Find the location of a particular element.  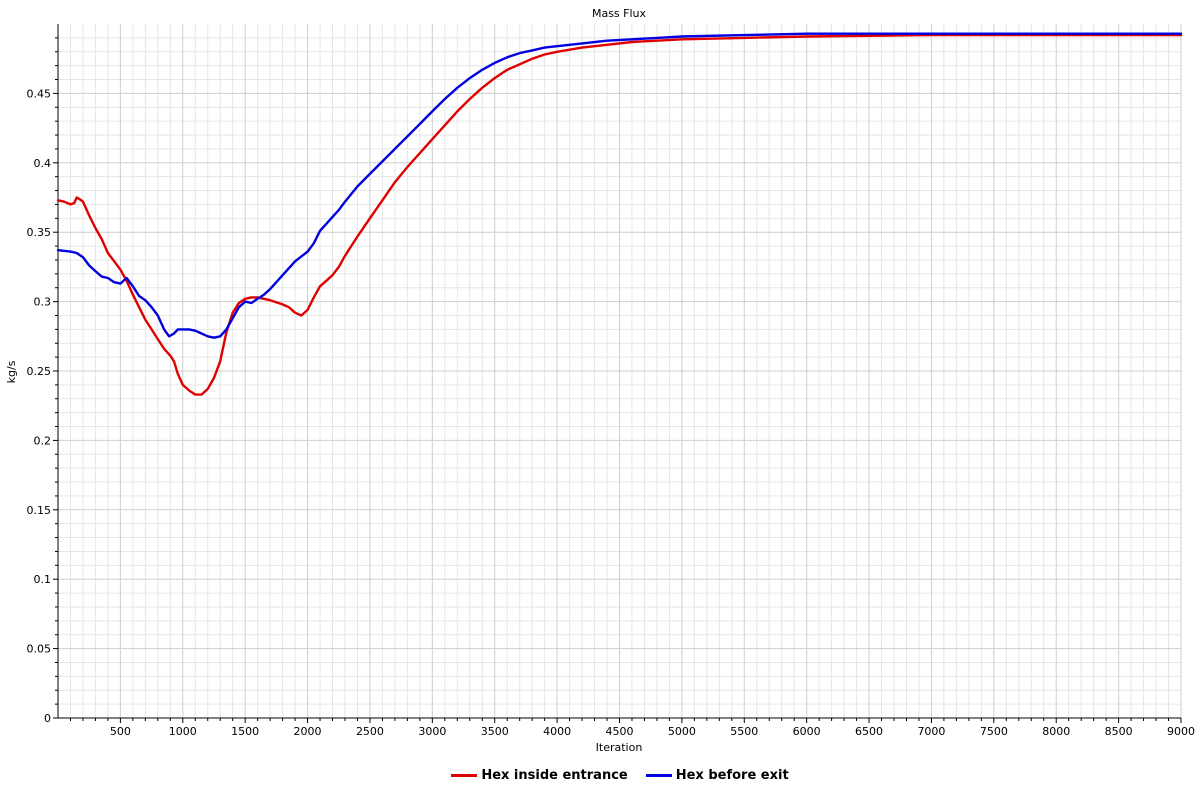

legend: Hex inside entrance Hex before exit is located at coordinates (600, 775).